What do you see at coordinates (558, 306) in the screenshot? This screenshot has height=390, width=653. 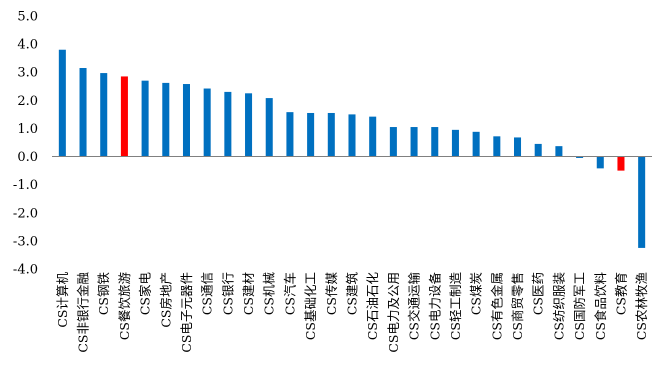 I see `category-label: CS纺织服装` at bounding box center [558, 306].